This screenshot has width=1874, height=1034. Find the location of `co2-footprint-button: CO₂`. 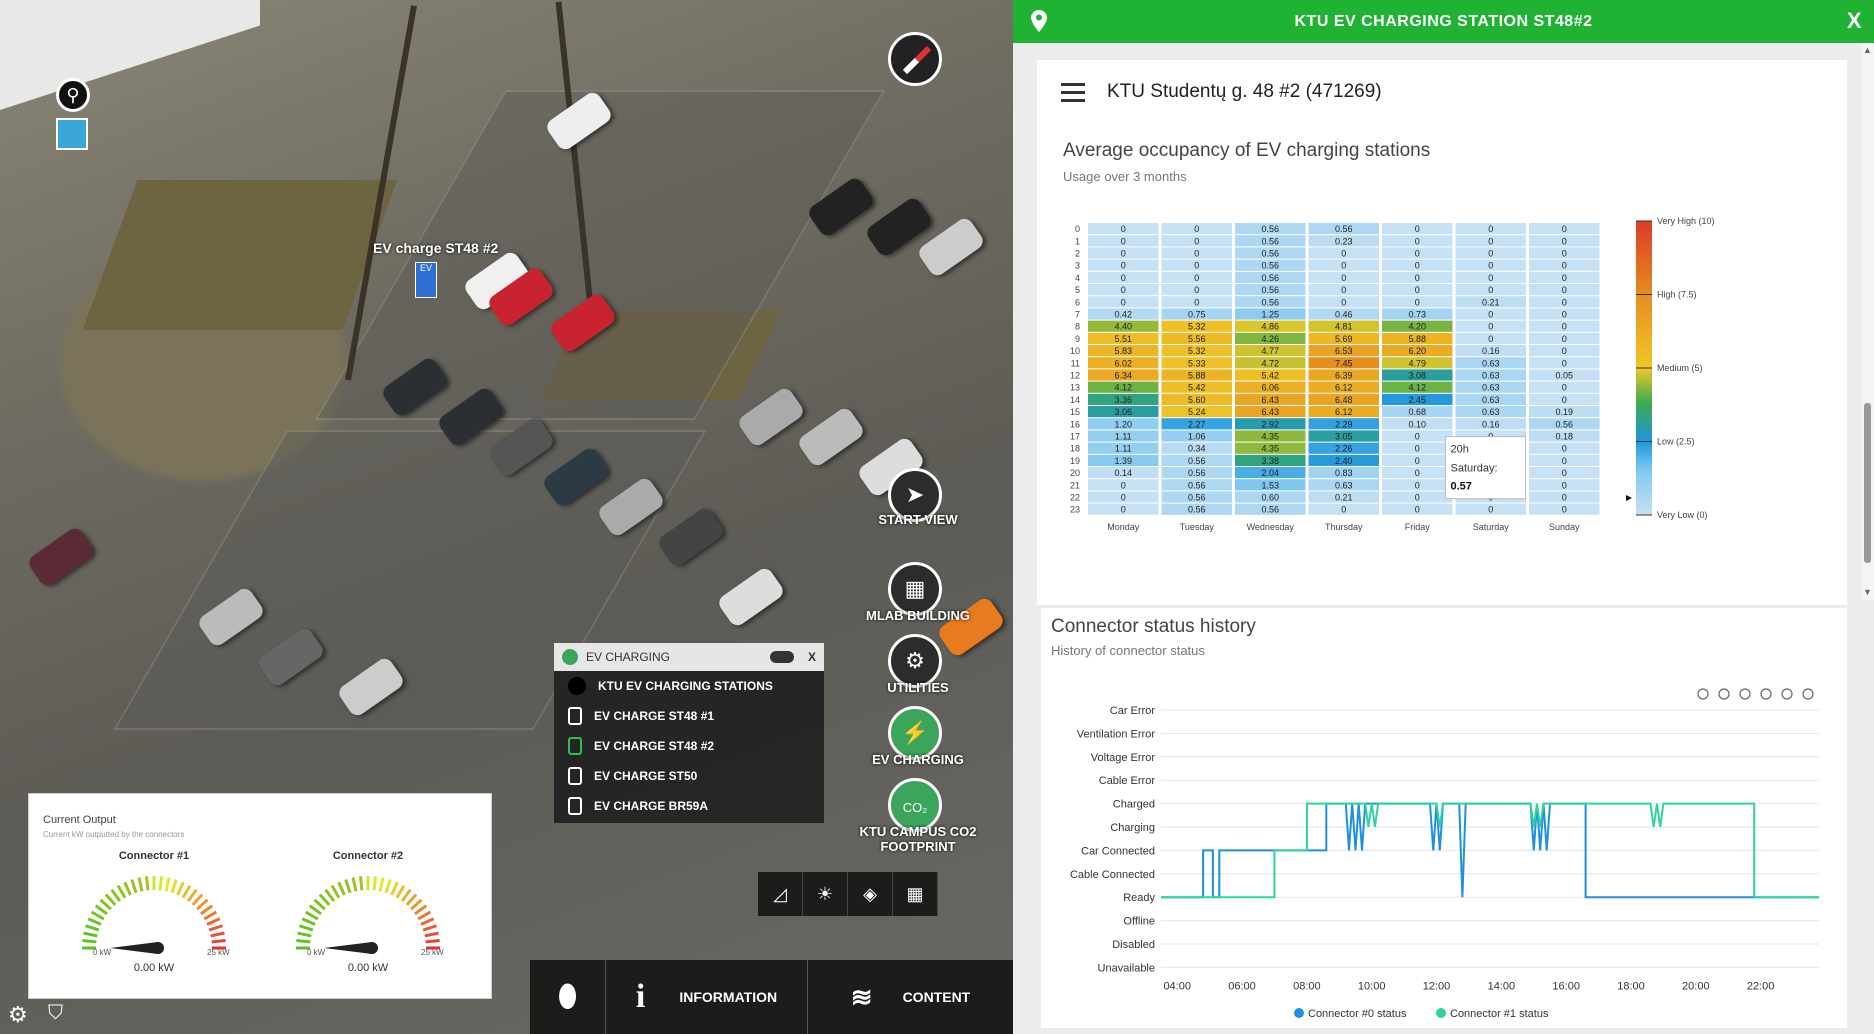

co2-footprint-button: CO₂ is located at coordinates (915, 805).